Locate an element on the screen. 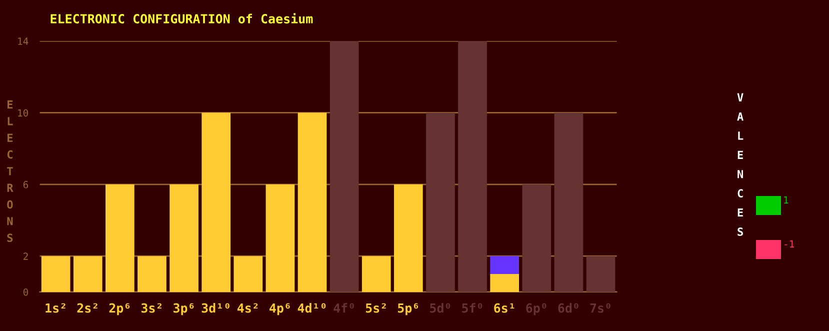 Image resolution: width=829 pixels, height=331 pixels. x-tick-label: 5p⁶ is located at coordinates (408, 309).